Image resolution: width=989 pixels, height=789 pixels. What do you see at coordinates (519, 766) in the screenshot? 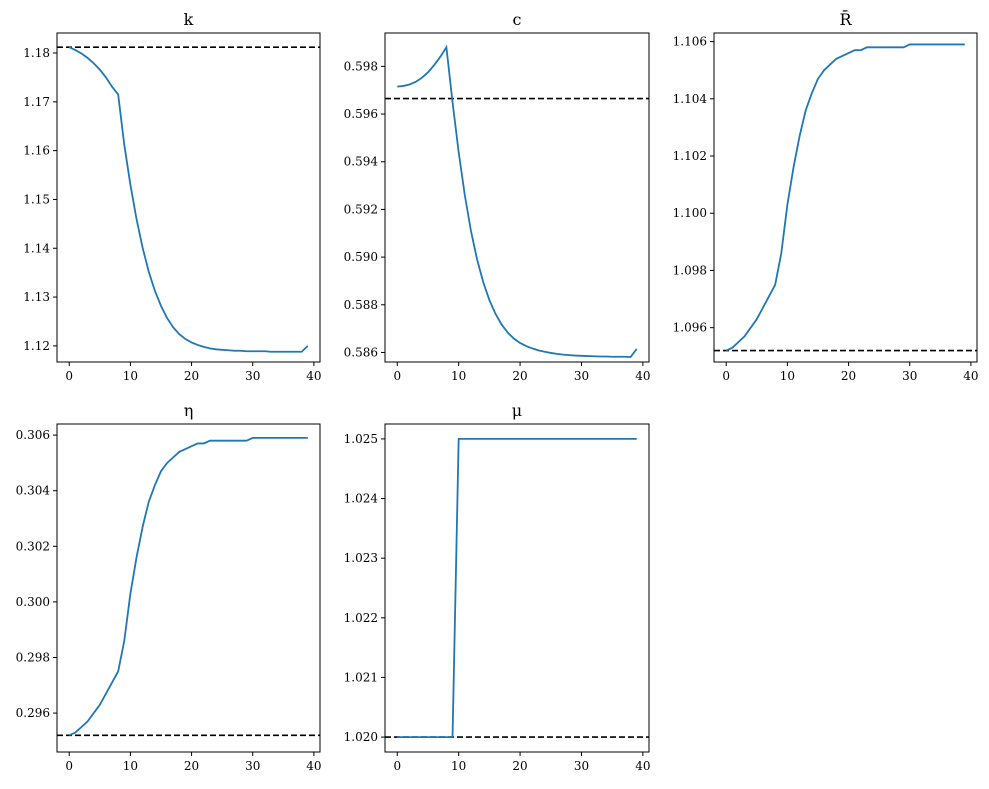
I see `x-tick-label-mu-20: 20` at bounding box center [519, 766].